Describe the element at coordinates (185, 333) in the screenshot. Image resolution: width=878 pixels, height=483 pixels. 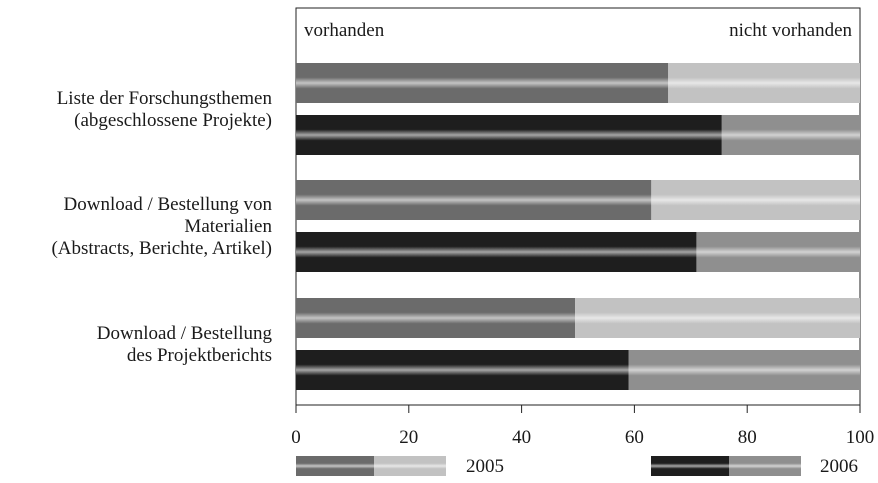
I see `category-label-2-line-0: Download / Bestellung` at that location.